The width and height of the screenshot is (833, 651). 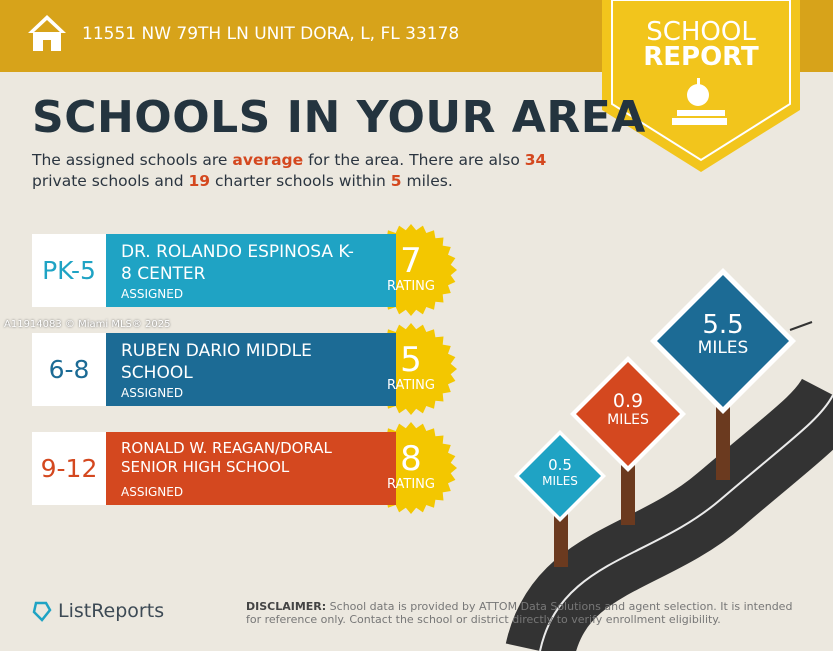 What do you see at coordinates (414, 160) in the screenshot?
I see `intro-text: for the area. There are also` at bounding box center [414, 160].